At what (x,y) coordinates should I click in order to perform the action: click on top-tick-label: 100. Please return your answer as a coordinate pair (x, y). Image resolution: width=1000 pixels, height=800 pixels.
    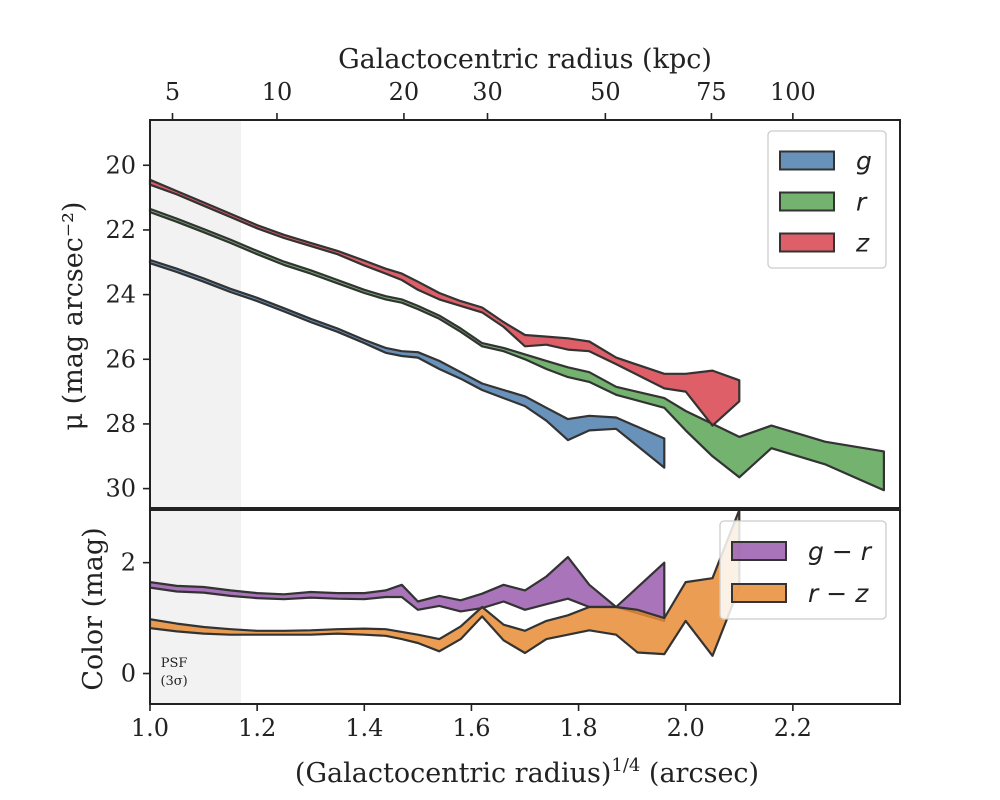
    Looking at the image, I should click on (793, 92).